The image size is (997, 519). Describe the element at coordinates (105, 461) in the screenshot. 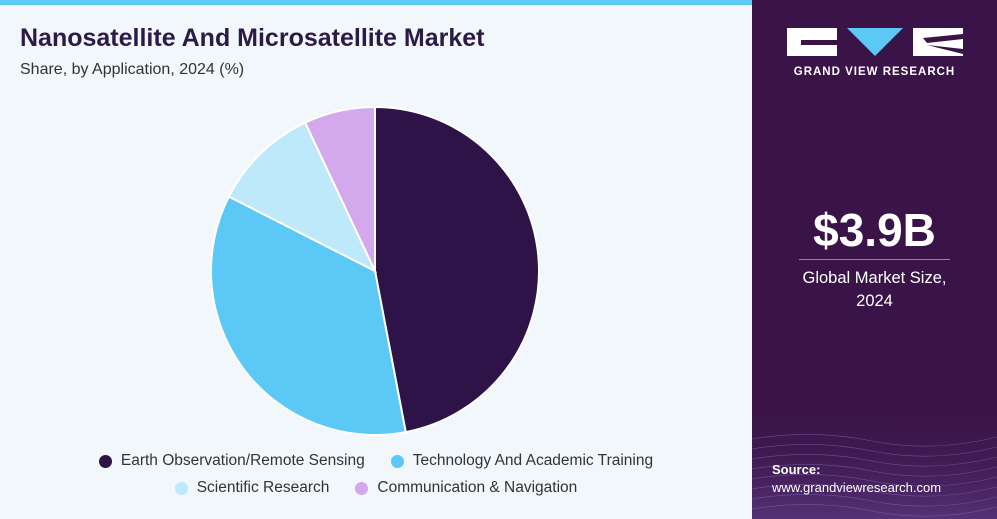

I see `legend-swatch-earth-observation` at that location.